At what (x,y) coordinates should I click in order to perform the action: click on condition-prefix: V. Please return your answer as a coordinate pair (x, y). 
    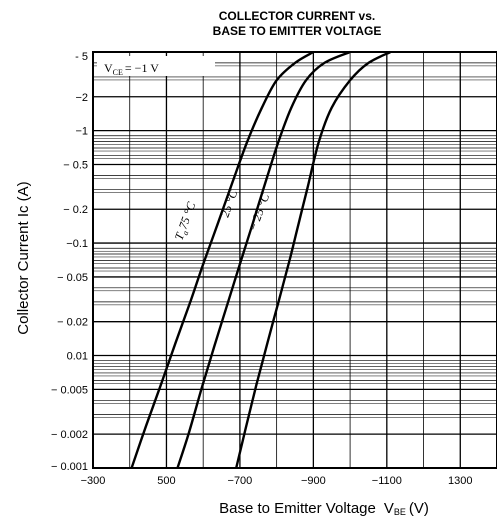
    Looking at the image, I should click on (108, 68).